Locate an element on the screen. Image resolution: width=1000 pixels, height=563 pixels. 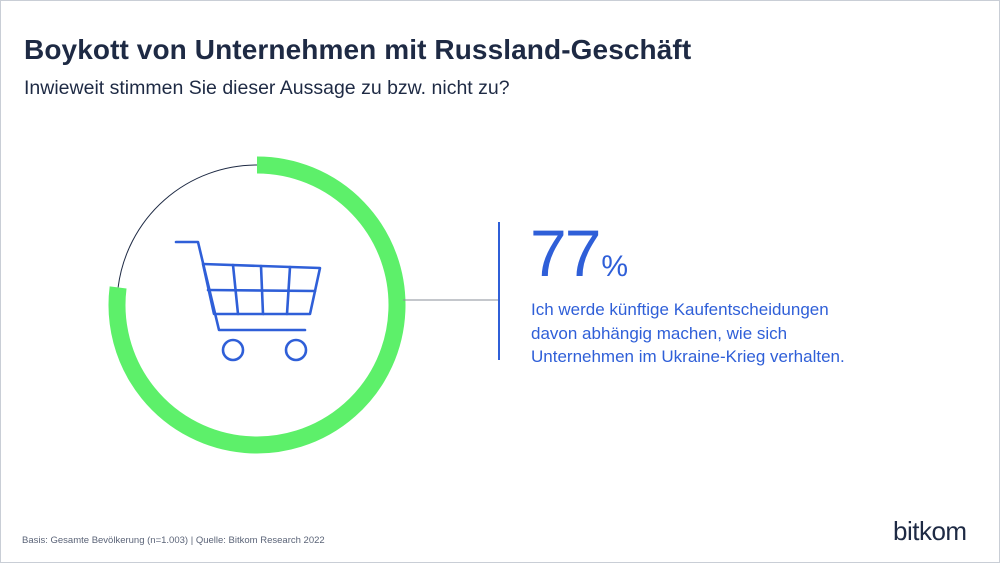
statement-line: Ich werde künftige Kaufentscheidungen is located at coordinates (680, 309).